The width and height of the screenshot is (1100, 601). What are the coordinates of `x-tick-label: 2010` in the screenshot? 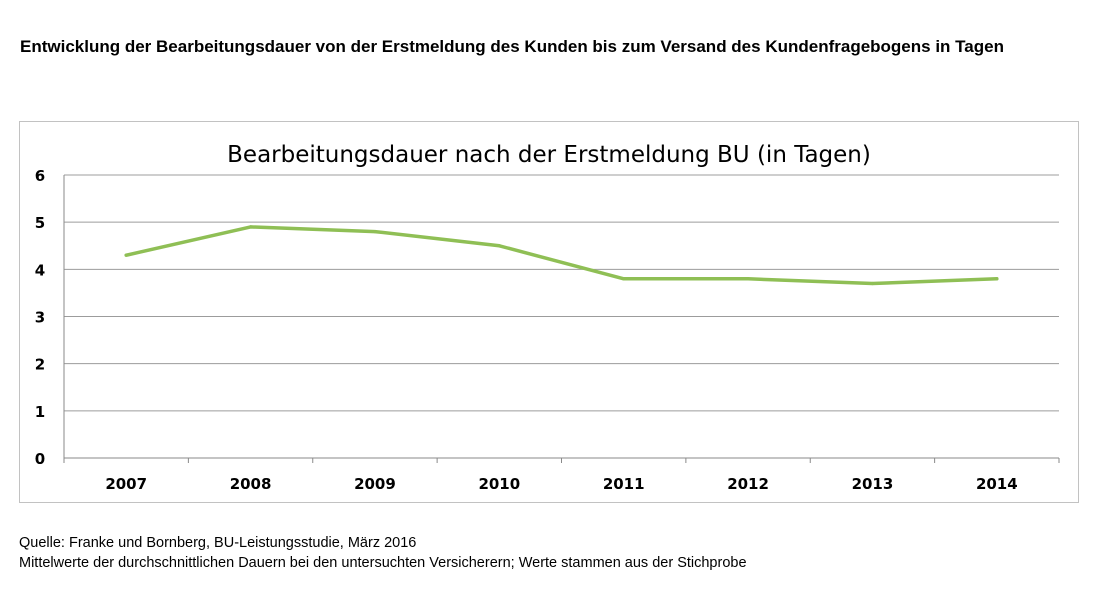 It's located at (499, 484).